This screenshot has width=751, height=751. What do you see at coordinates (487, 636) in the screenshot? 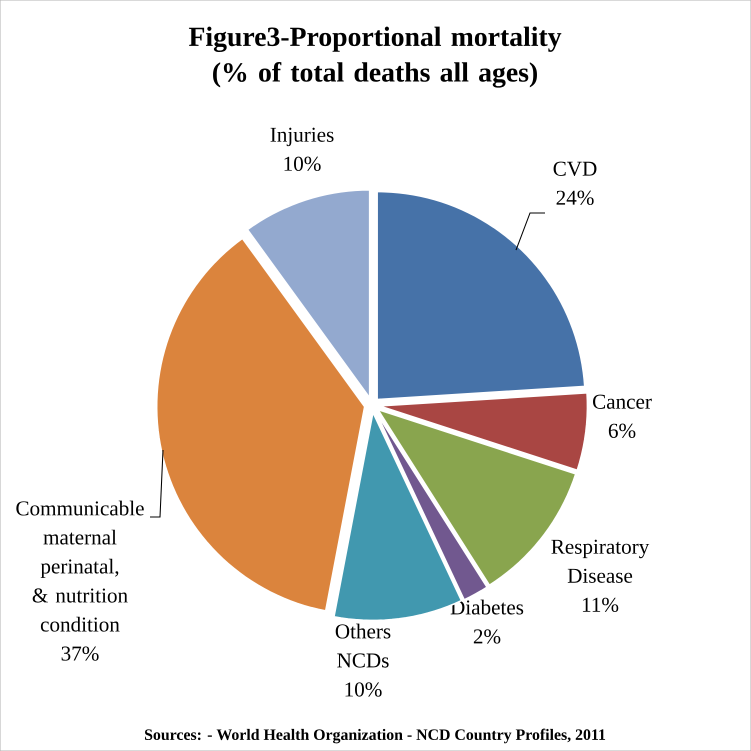
I see `data-label: 2%` at bounding box center [487, 636].